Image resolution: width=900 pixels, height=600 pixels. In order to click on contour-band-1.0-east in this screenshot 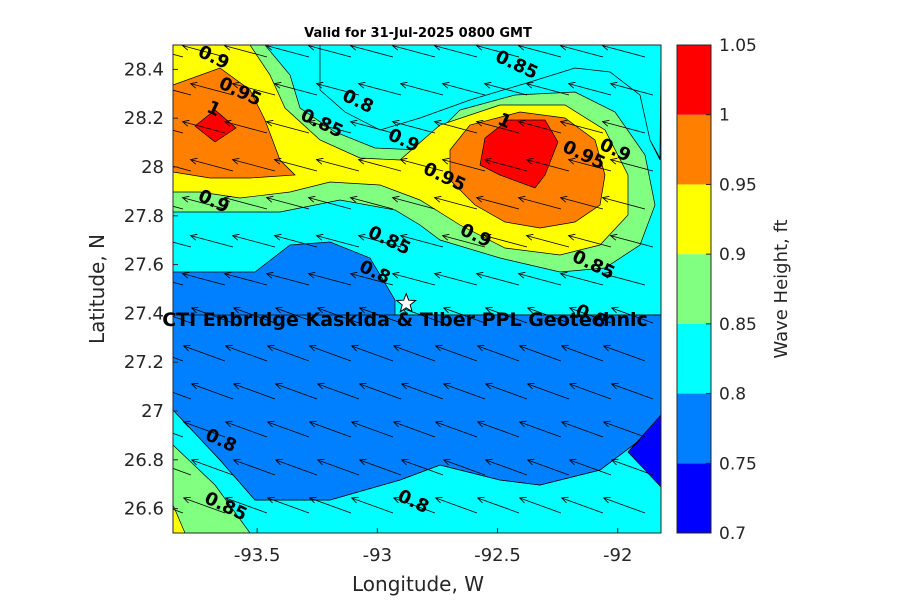, I will do `click(519, 154)`.